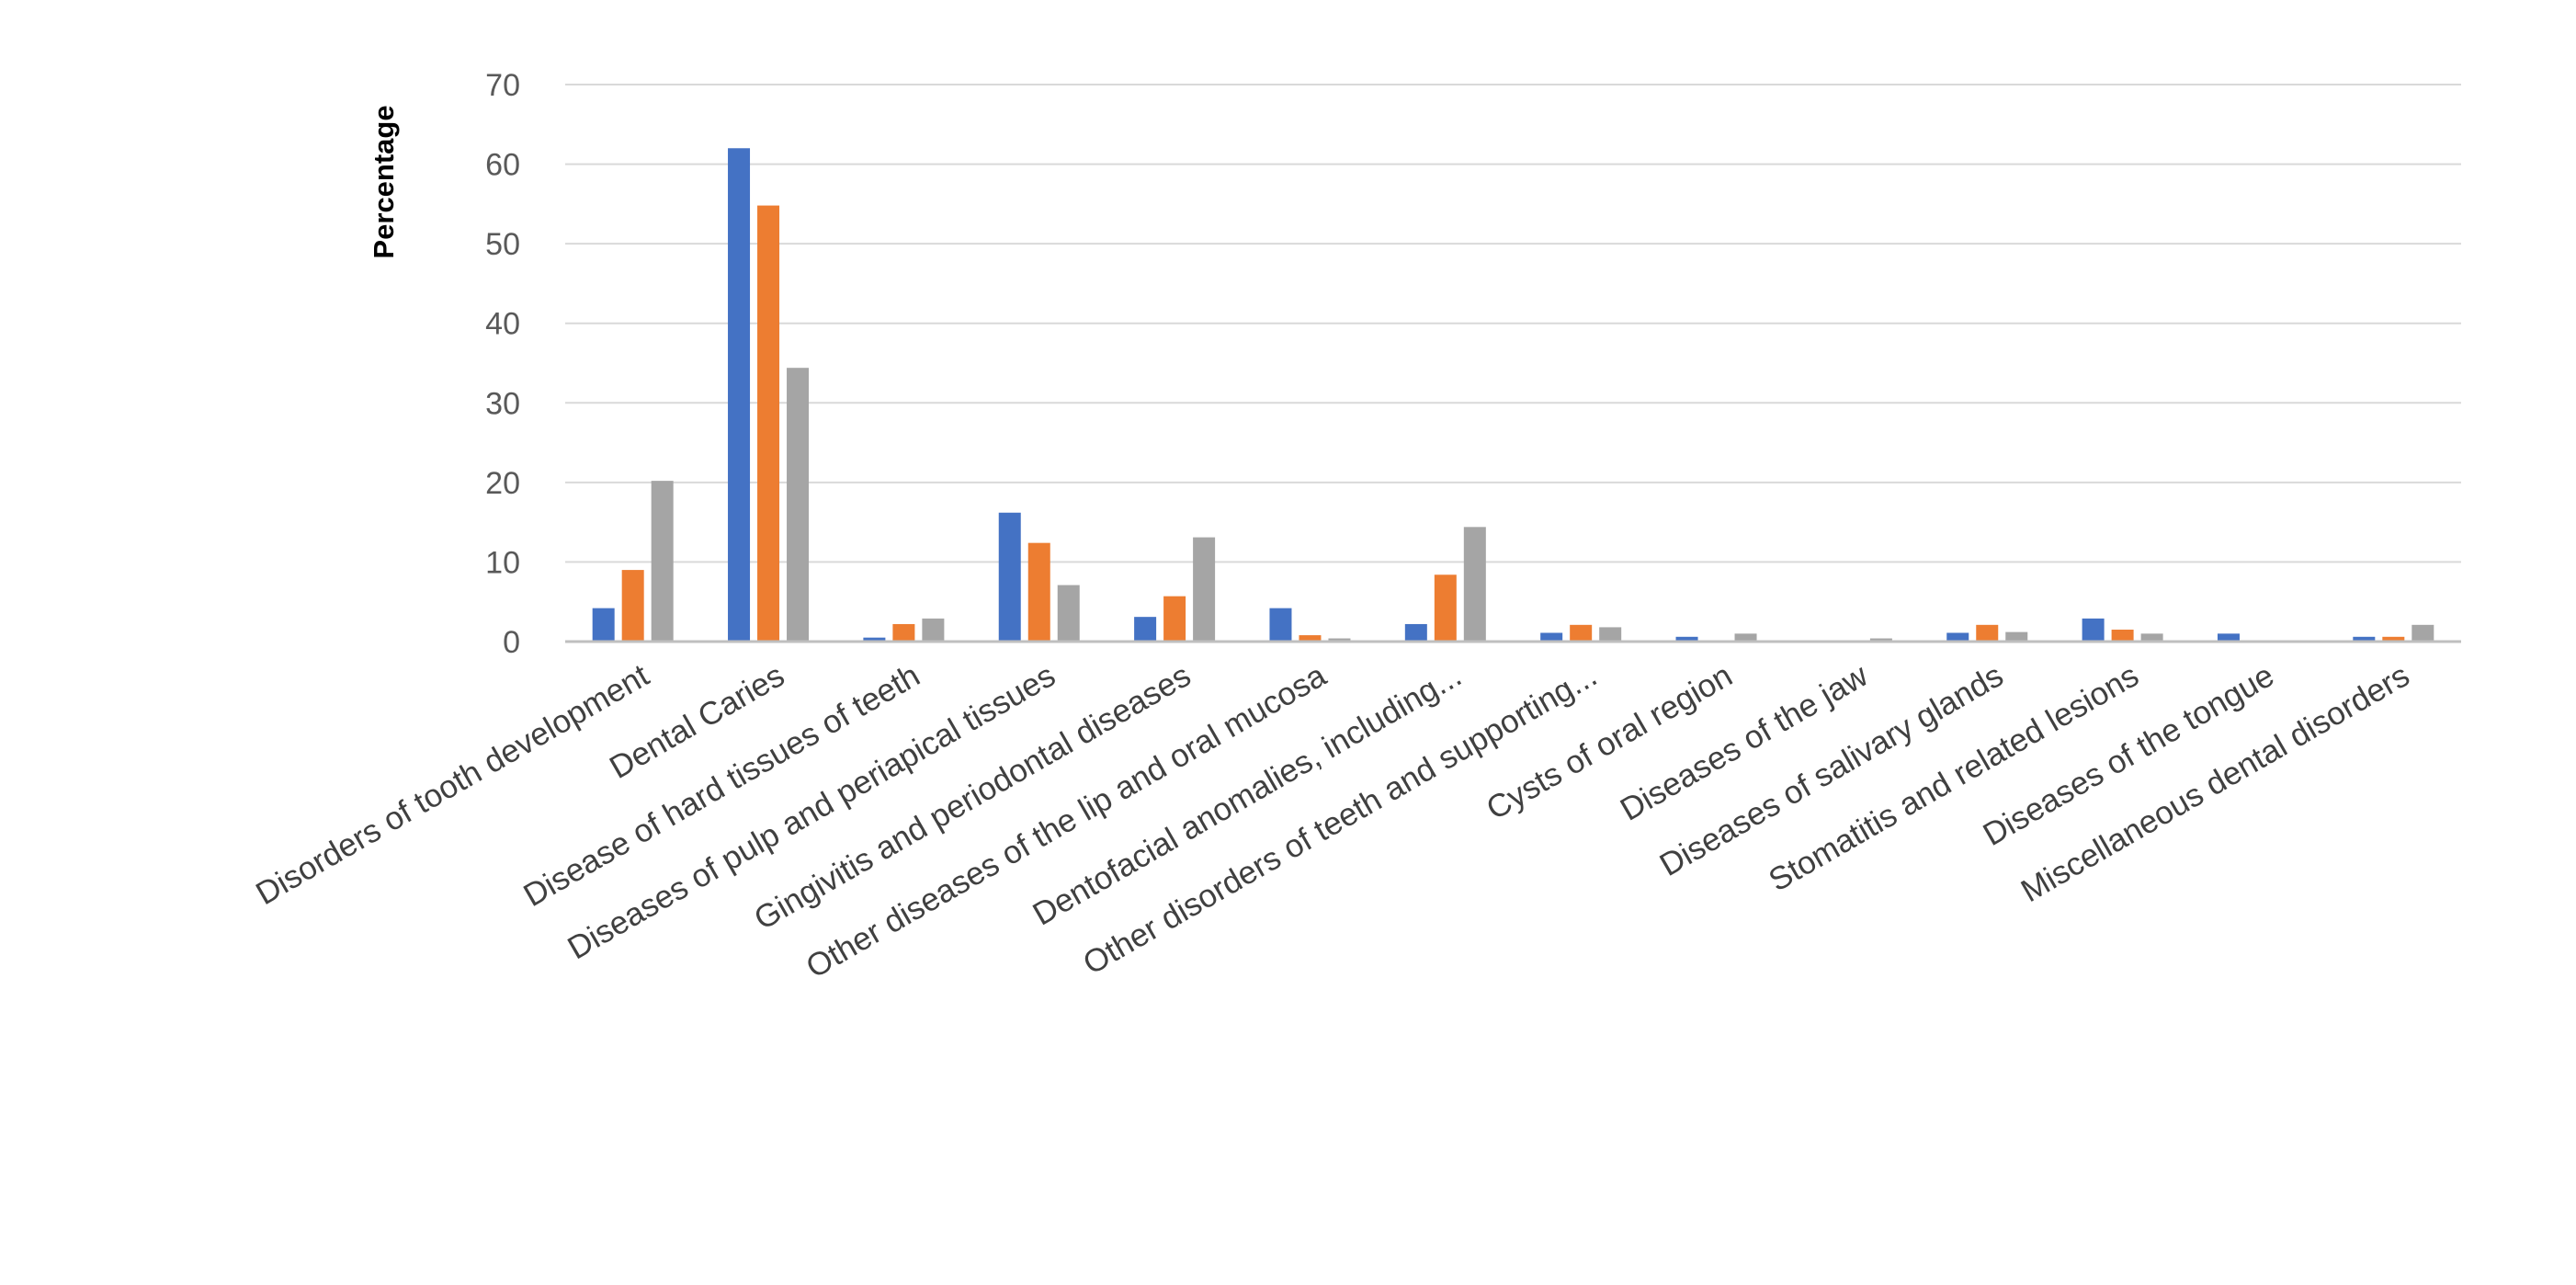 This screenshot has height=1285, width=2576. I want to click on y-tick-label: 60, so click(503, 165).